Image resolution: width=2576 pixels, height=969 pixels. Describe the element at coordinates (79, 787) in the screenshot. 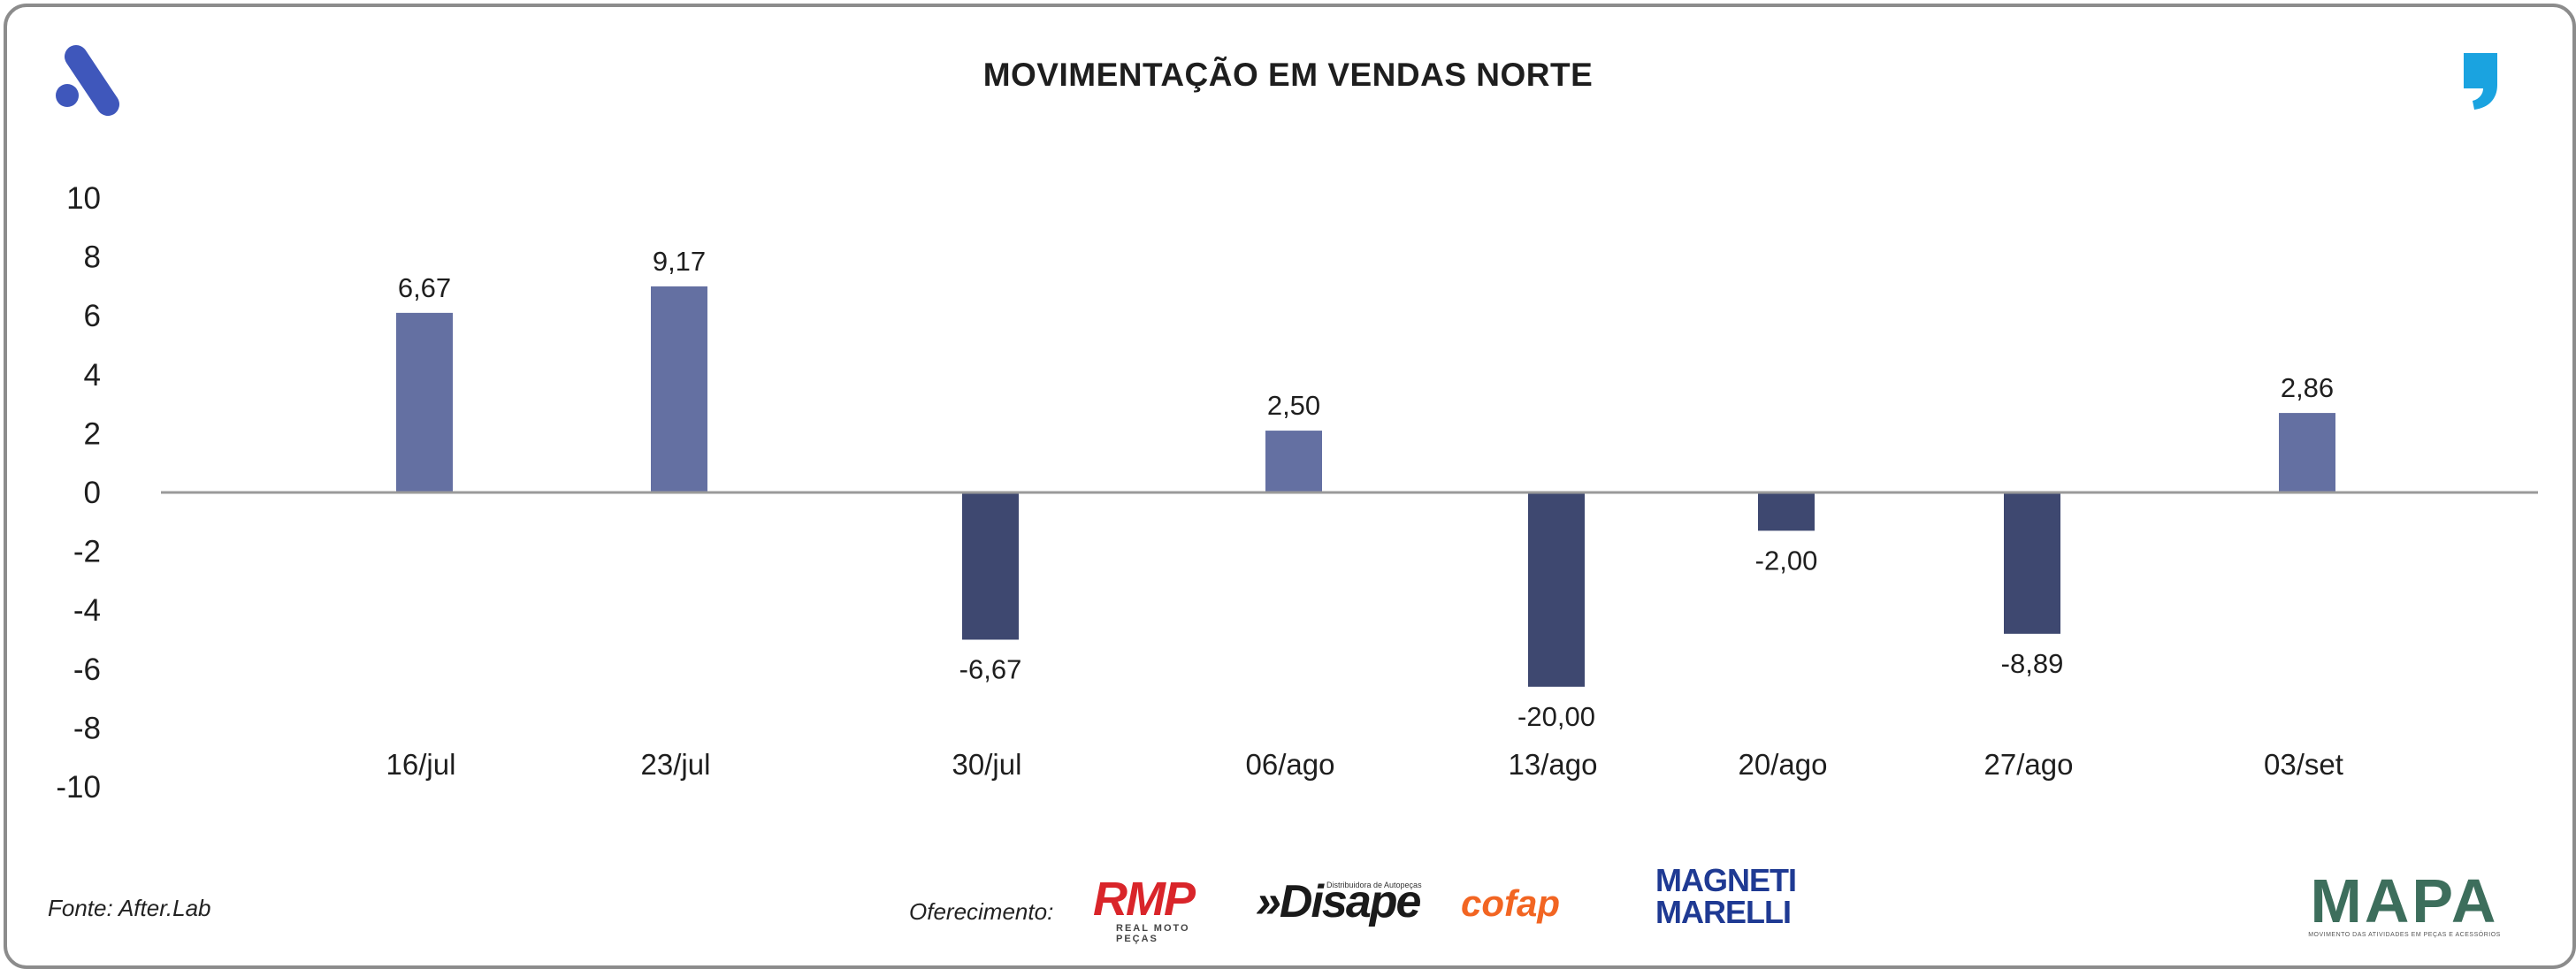

I see `y-tick-label: -10` at that location.